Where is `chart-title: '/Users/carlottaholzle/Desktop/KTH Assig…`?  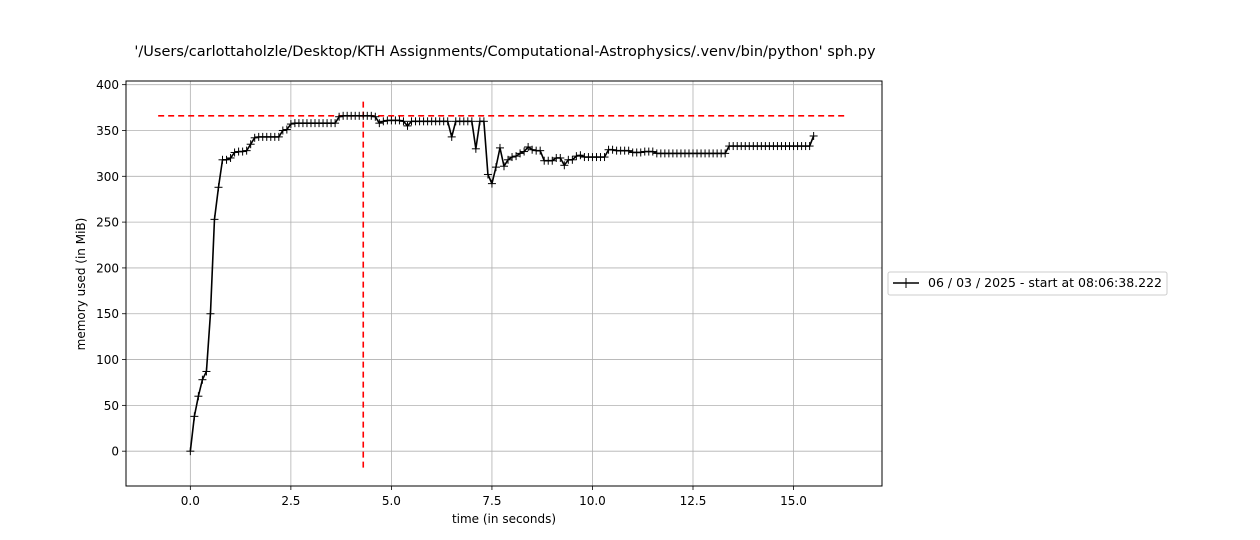
chart-title: '/Users/carlottaholzle/Desktop/KTH Assig… is located at coordinates (505, 52).